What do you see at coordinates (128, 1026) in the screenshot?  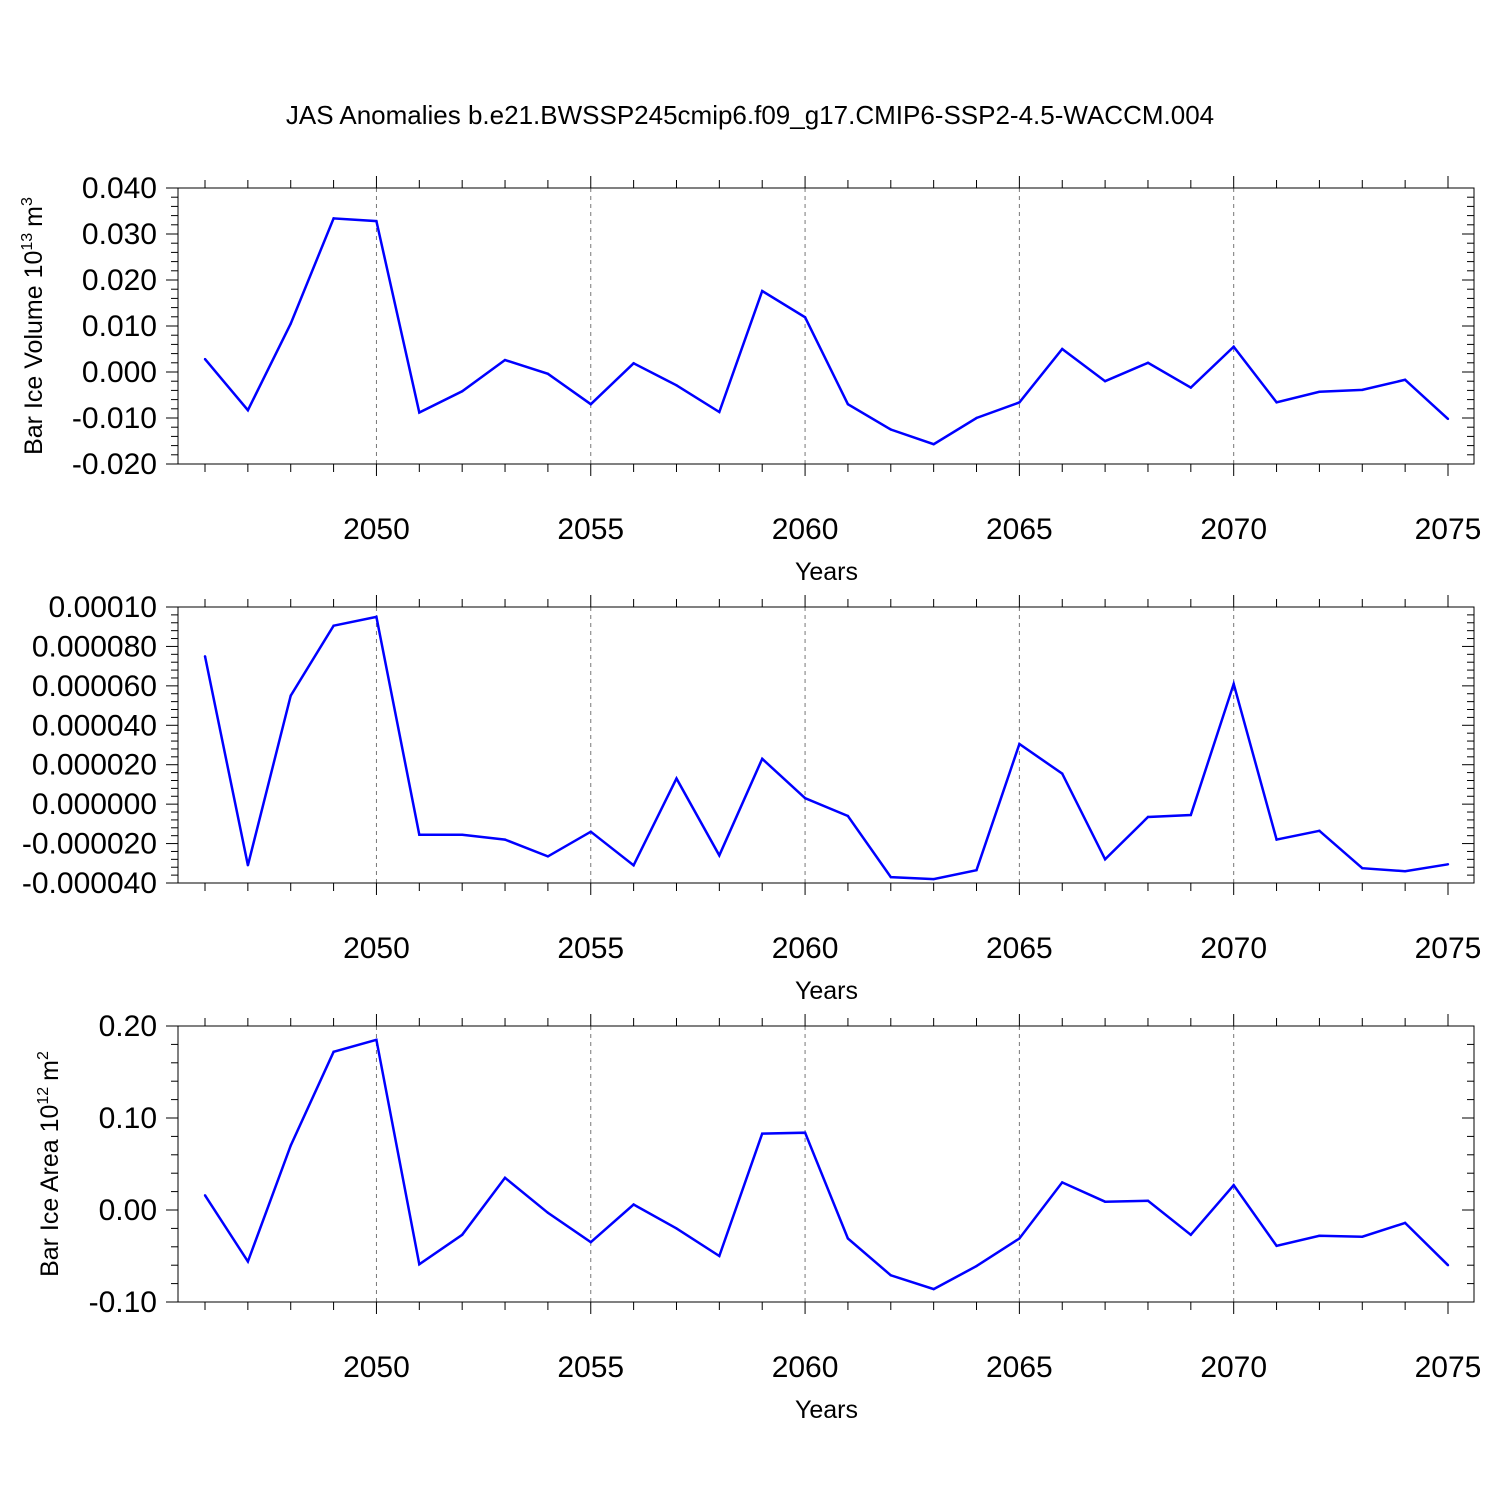 I see `y-tick-label: 0.20` at bounding box center [128, 1026].